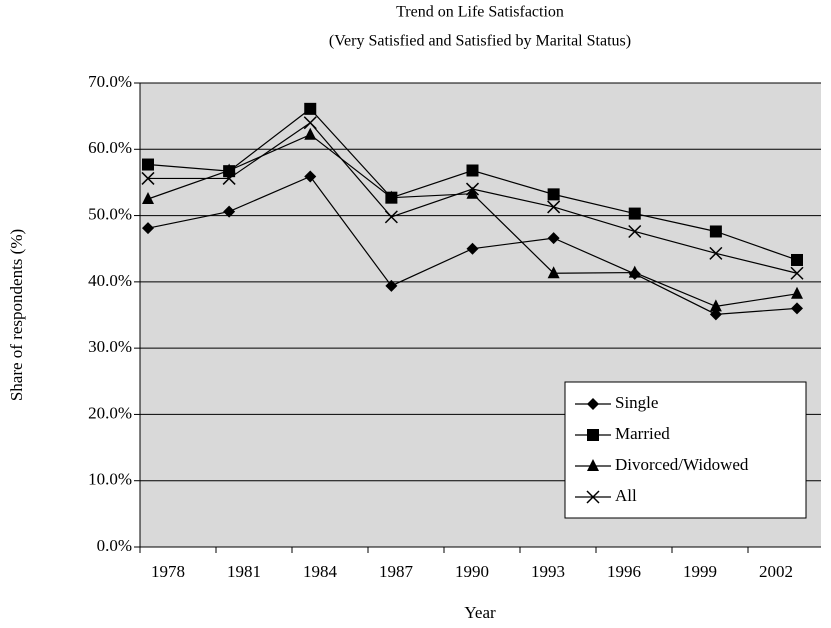  What do you see at coordinates (776, 571) in the screenshot?
I see `x-tick-label: 2002` at bounding box center [776, 571].